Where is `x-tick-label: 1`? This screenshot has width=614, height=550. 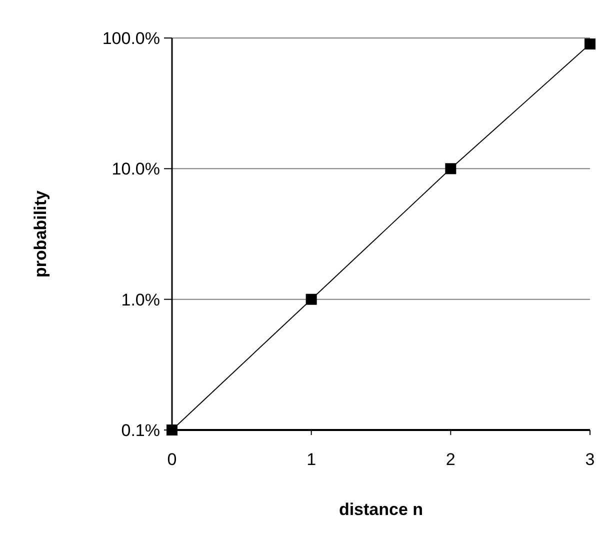 x-tick-label: 1 is located at coordinates (311, 459).